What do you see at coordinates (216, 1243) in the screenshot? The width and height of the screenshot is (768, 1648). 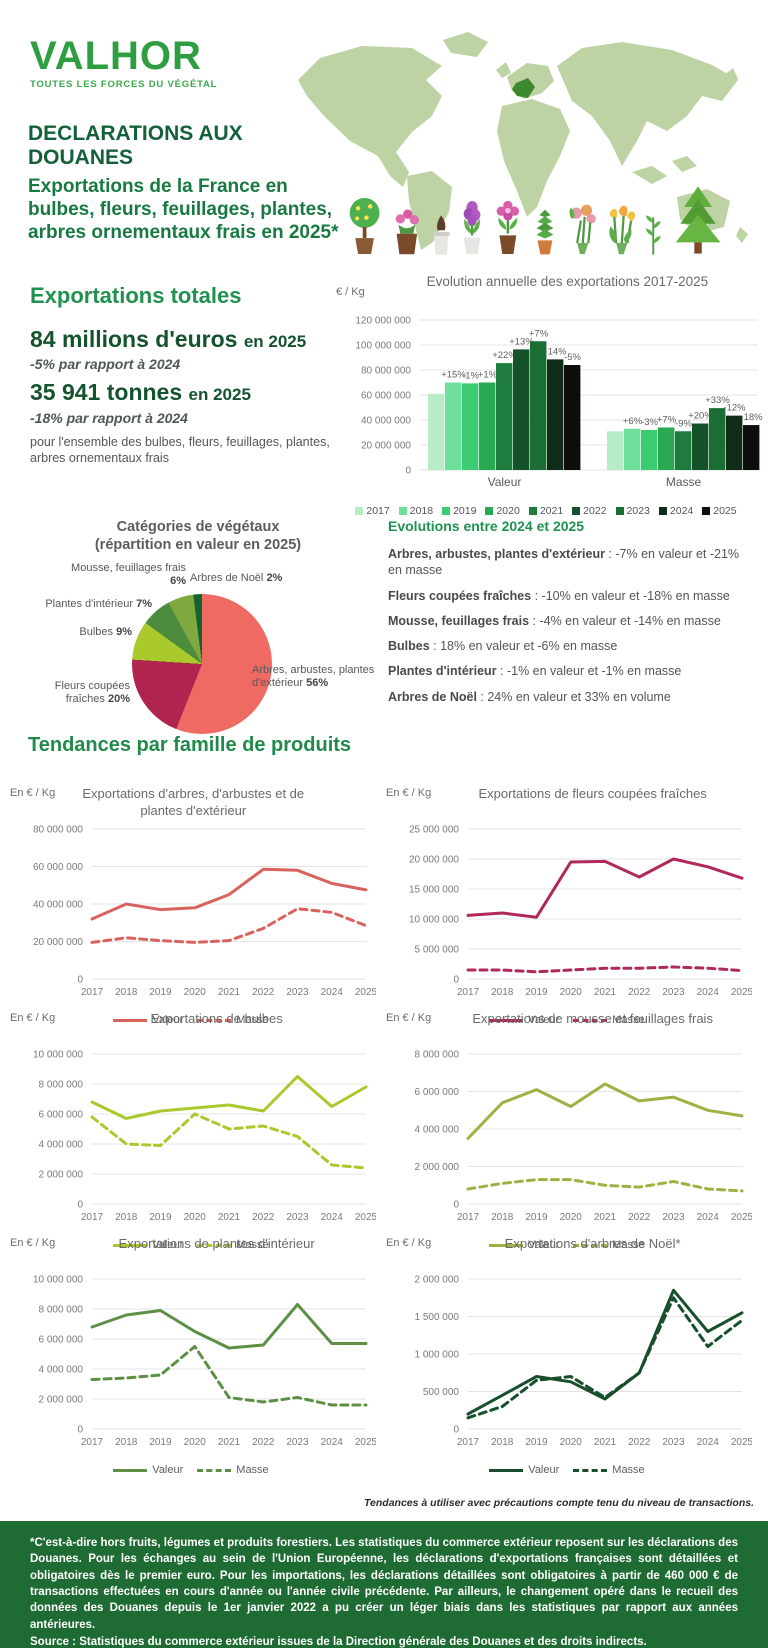 I see `chart-title: Exportations de plantes d'intérieur` at bounding box center [216, 1243].